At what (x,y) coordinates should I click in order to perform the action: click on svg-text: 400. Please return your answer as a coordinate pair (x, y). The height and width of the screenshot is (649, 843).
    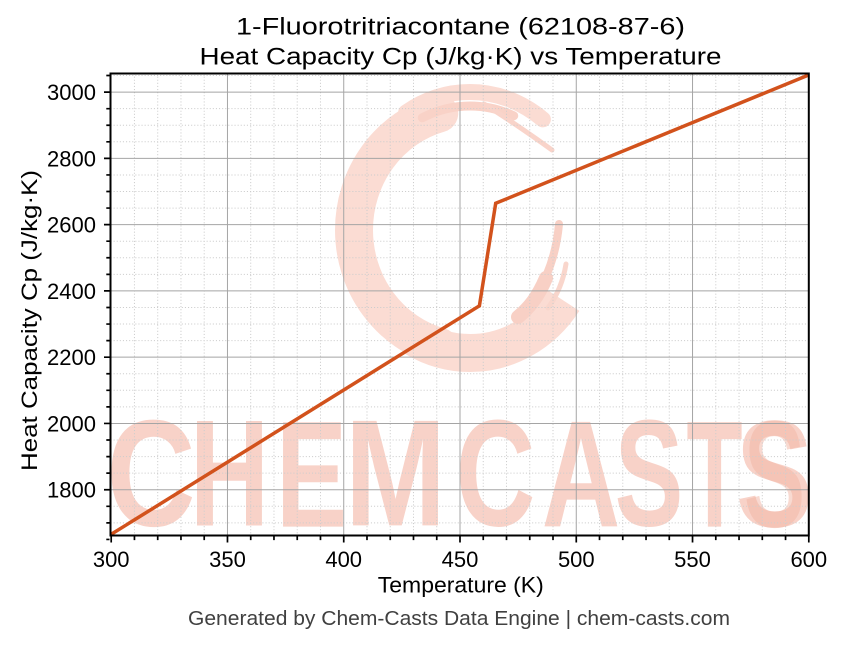
    Looking at the image, I should click on (343, 559).